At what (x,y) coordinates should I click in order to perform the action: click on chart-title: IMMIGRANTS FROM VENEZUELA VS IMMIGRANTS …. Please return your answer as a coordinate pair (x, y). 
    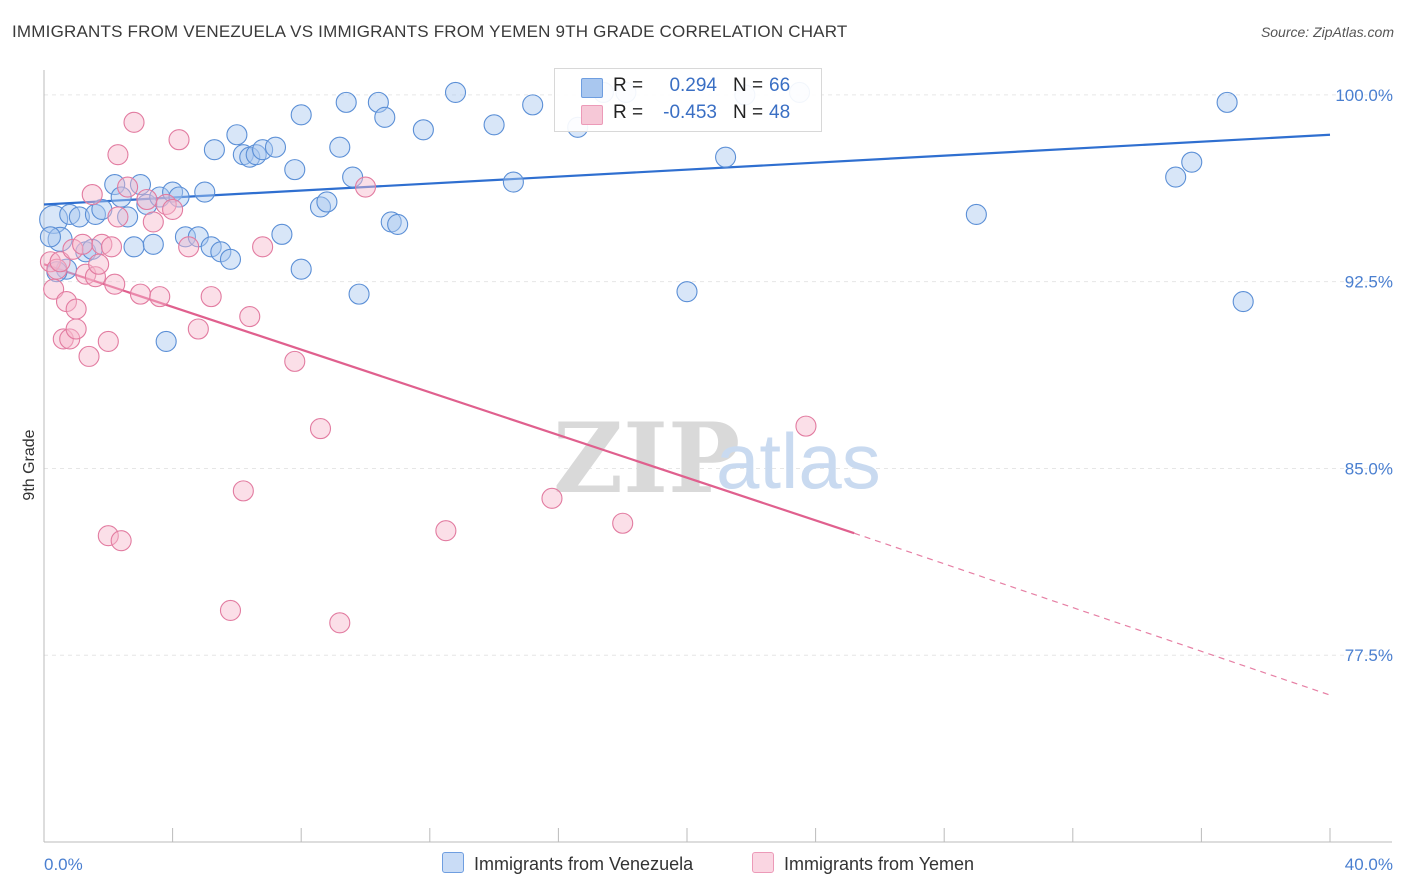
    Looking at the image, I should click on (430, 31).